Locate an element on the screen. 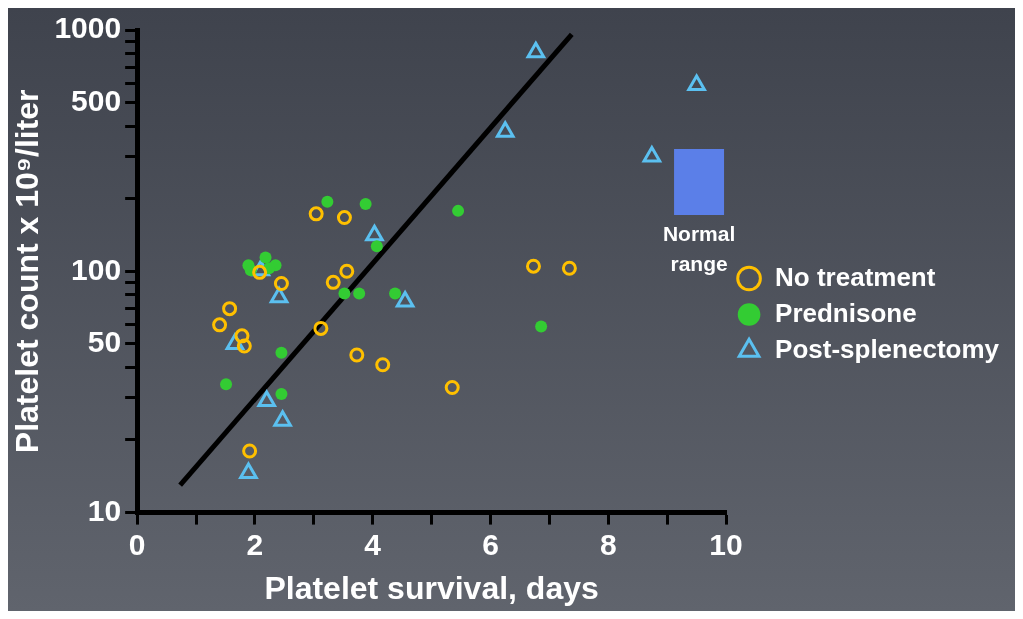 Image resolution: width=1023 pixels, height=619 pixels. legend-label: Post-splenectomy is located at coordinates (887, 348).